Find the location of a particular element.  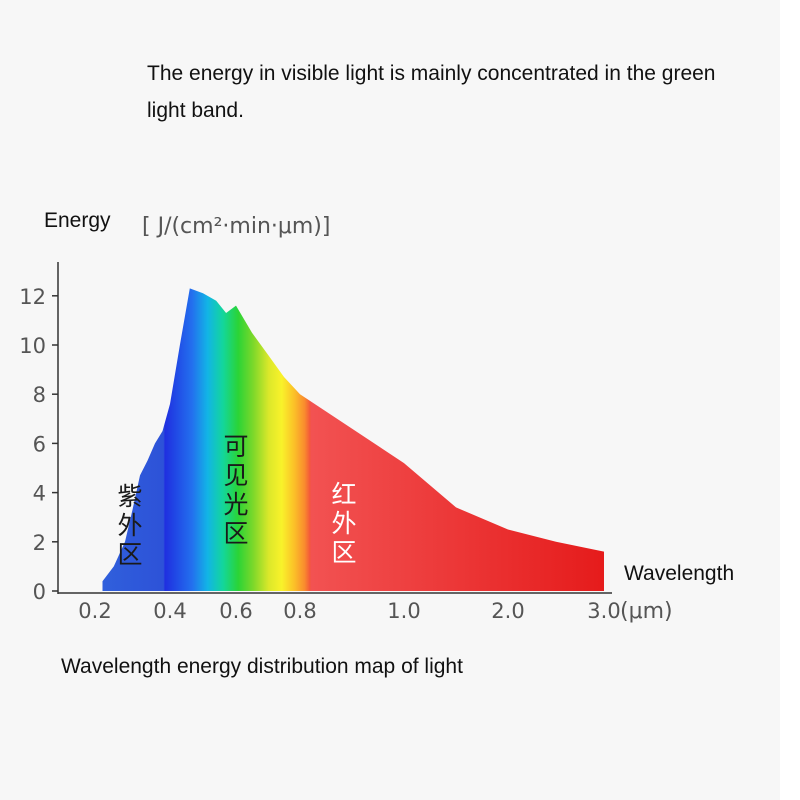

y-tick-label: 2 is located at coordinates (39, 543).